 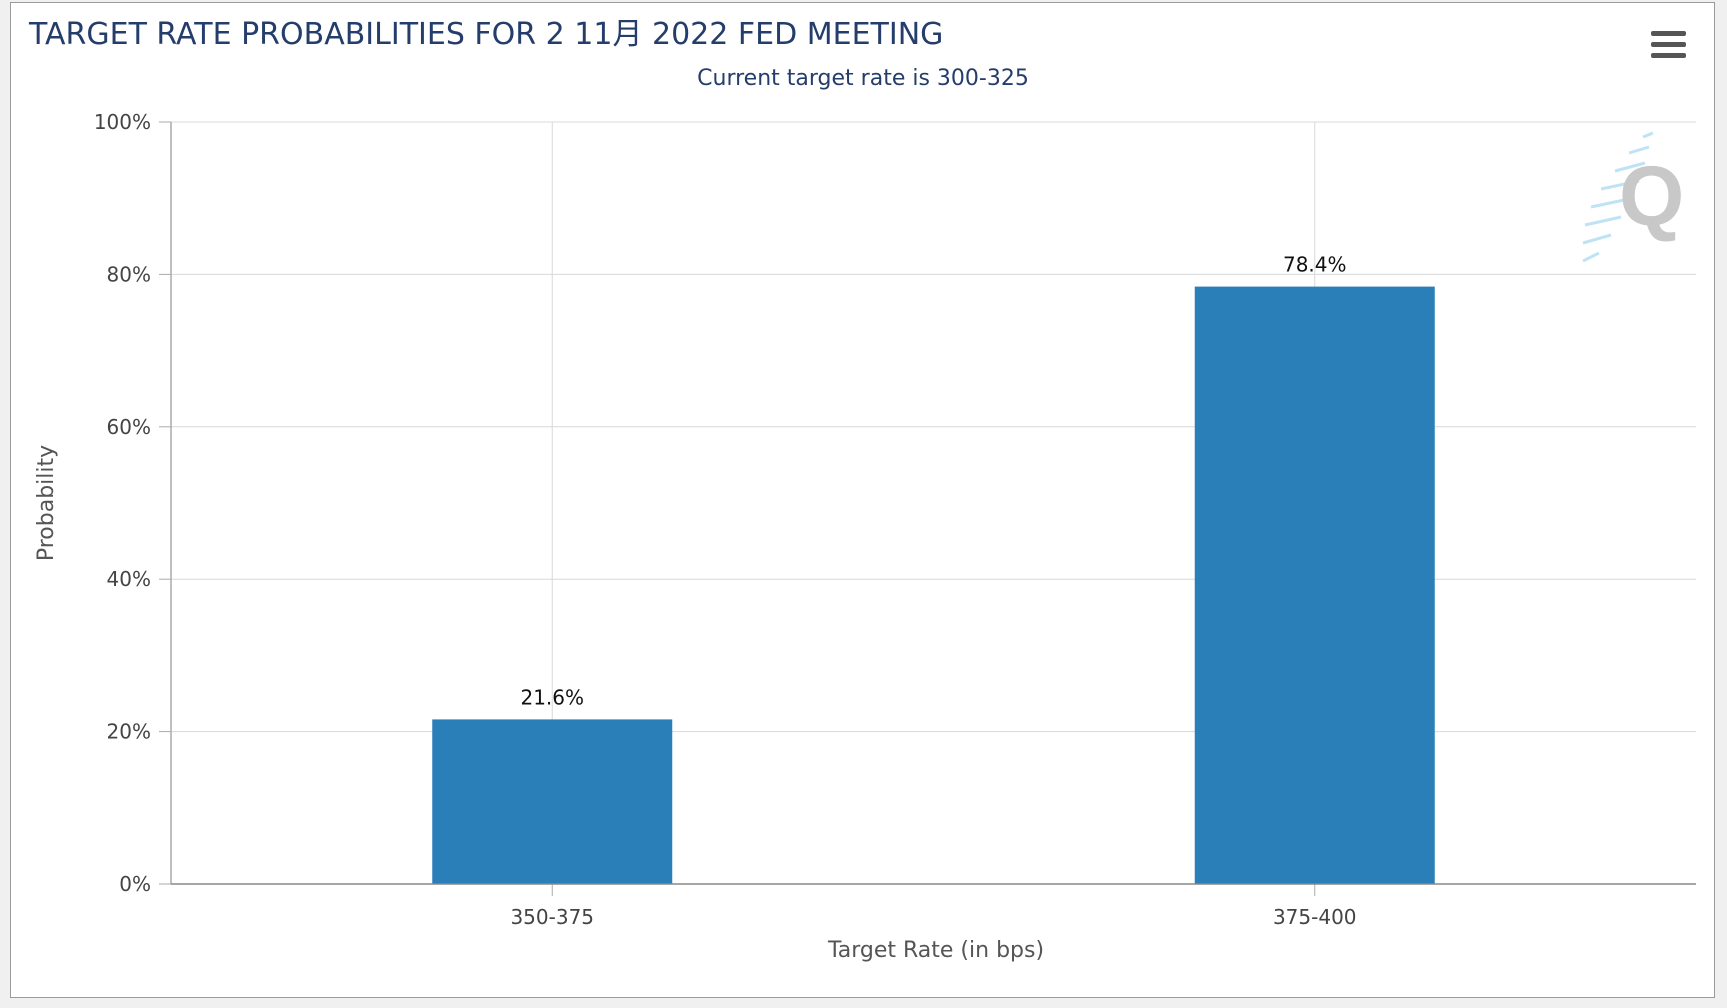 What do you see at coordinates (129, 732) in the screenshot?
I see `y-tick-label: 20%` at bounding box center [129, 732].